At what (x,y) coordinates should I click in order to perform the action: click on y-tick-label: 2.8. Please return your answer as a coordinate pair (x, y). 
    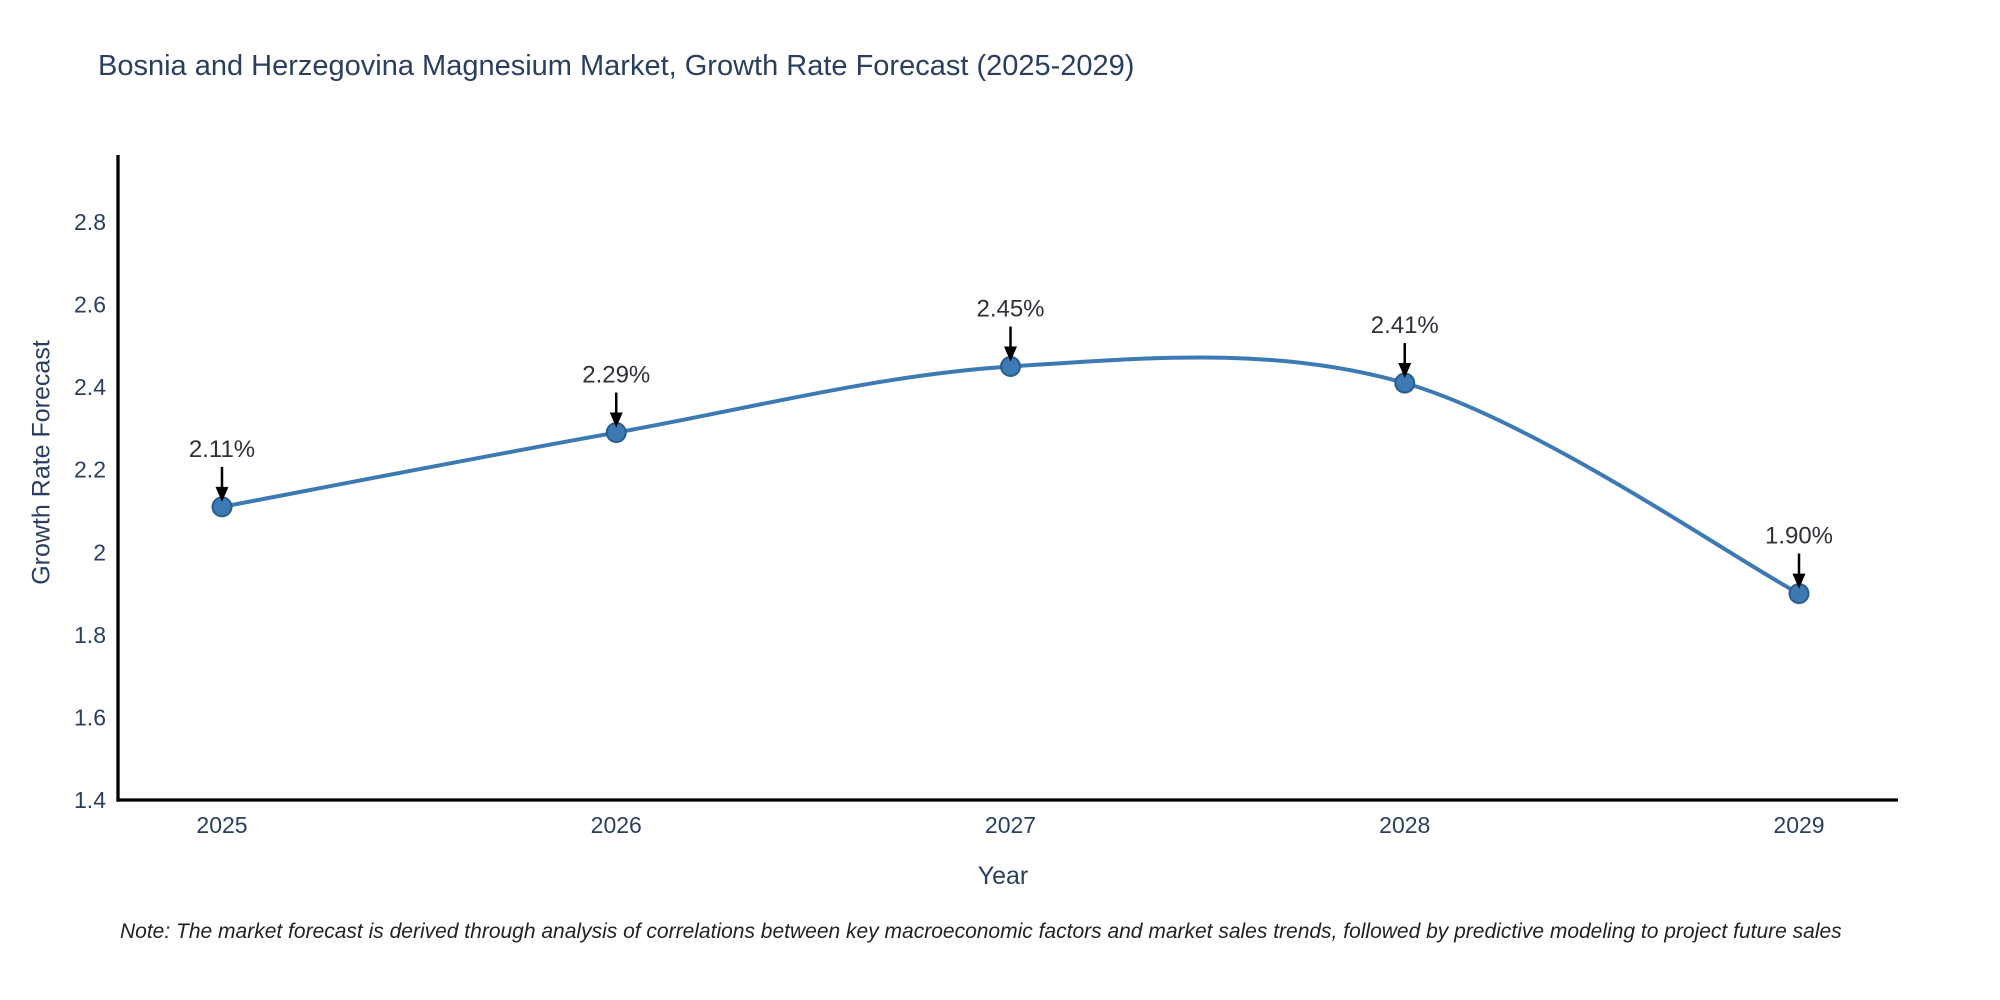
    Looking at the image, I should click on (90, 222).